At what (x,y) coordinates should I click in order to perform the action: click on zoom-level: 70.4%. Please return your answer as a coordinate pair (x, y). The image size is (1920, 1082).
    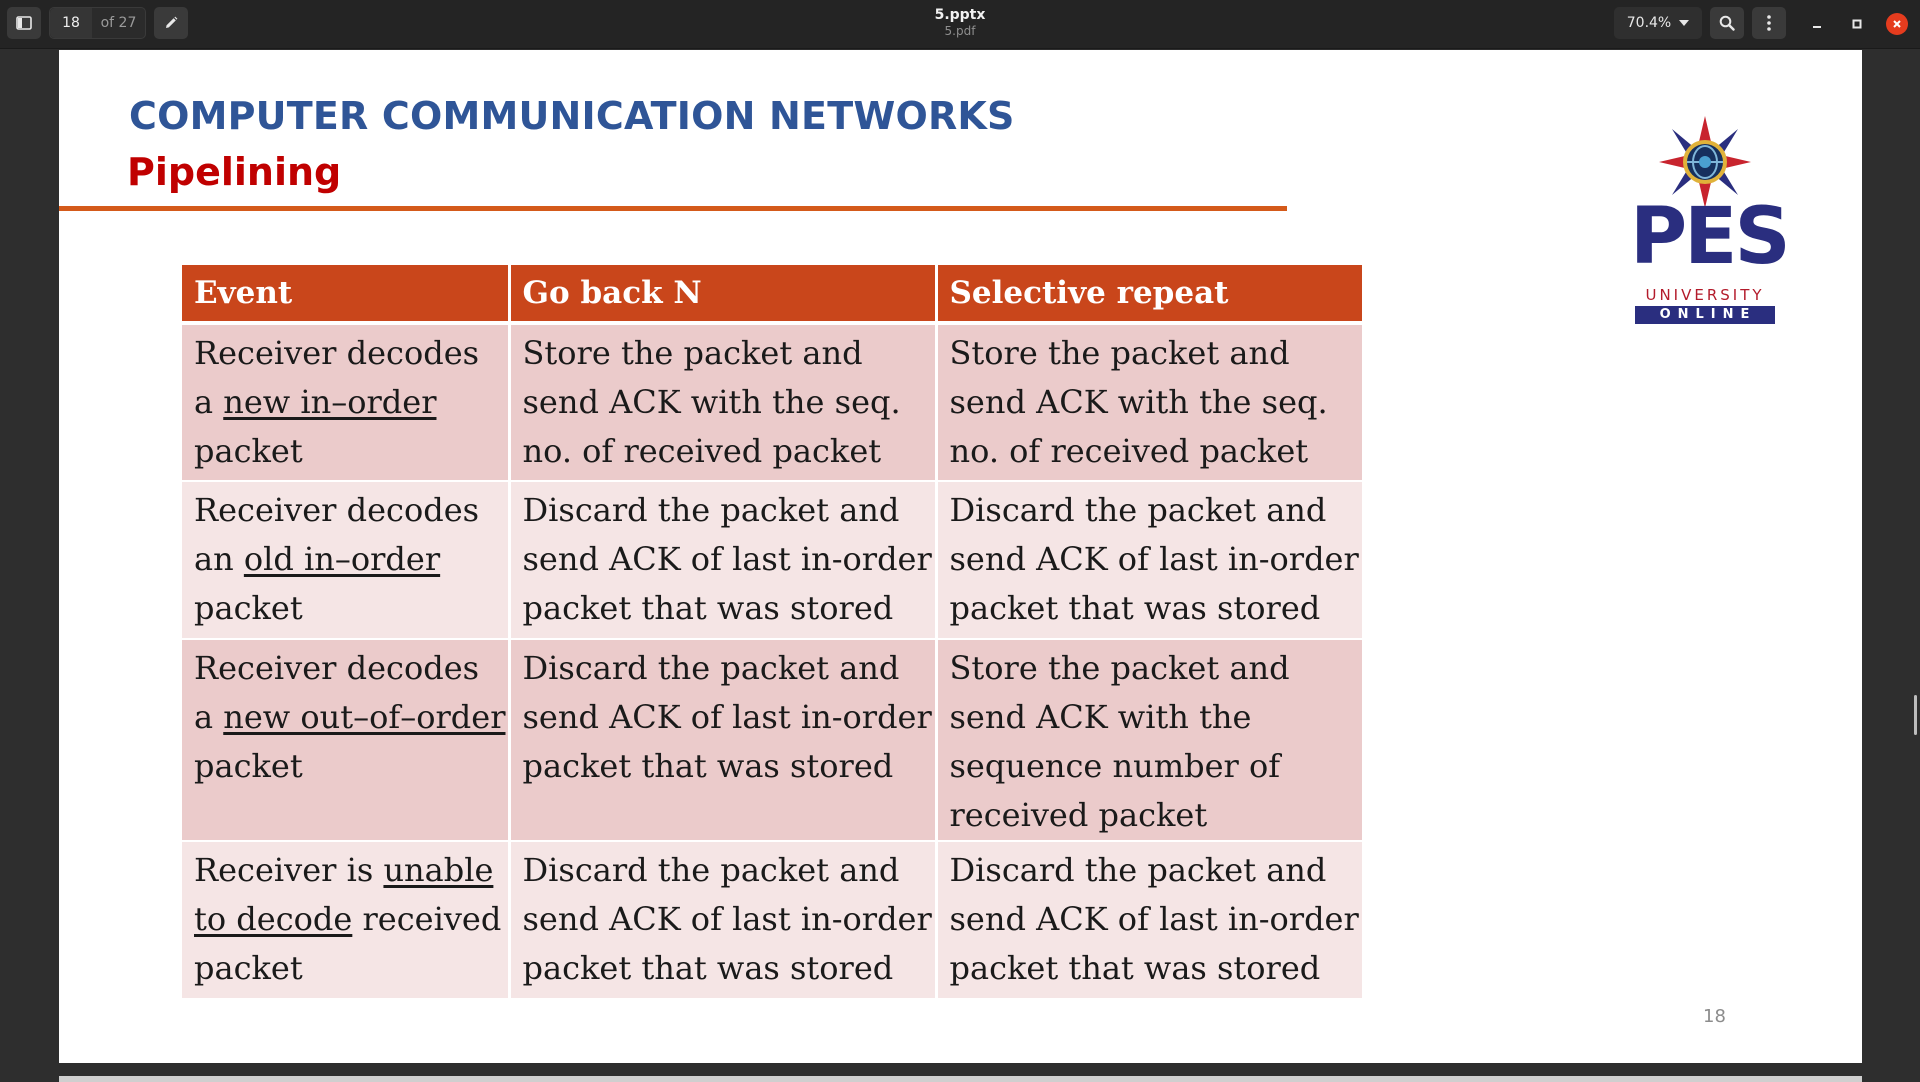
    Looking at the image, I should click on (1649, 23).